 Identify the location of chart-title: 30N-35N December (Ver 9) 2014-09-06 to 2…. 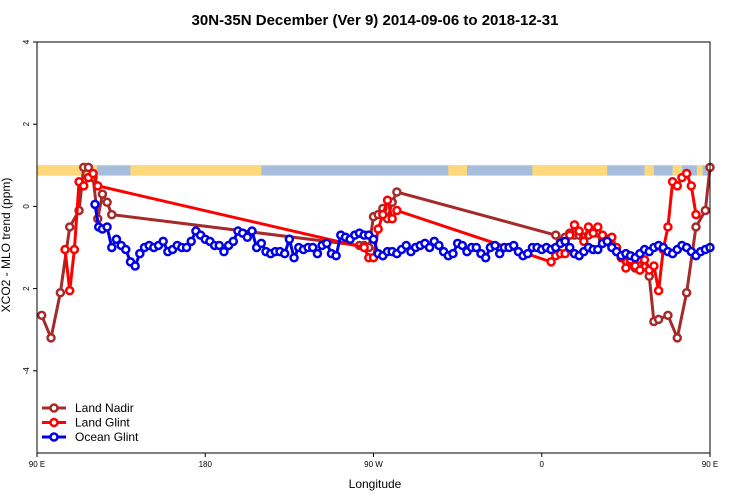
(375, 20).